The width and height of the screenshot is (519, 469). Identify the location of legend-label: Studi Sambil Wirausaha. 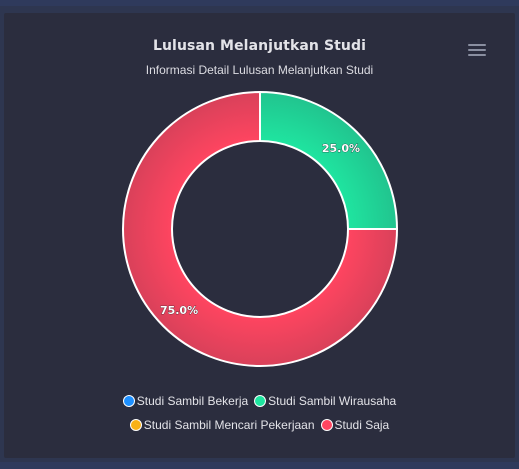
(332, 401).